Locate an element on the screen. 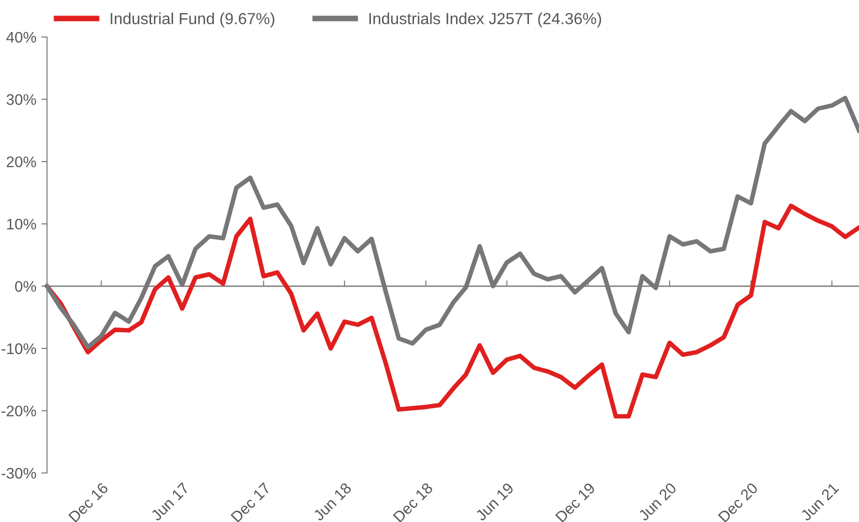  y-tick-label: 20% is located at coordinates (21, 162).